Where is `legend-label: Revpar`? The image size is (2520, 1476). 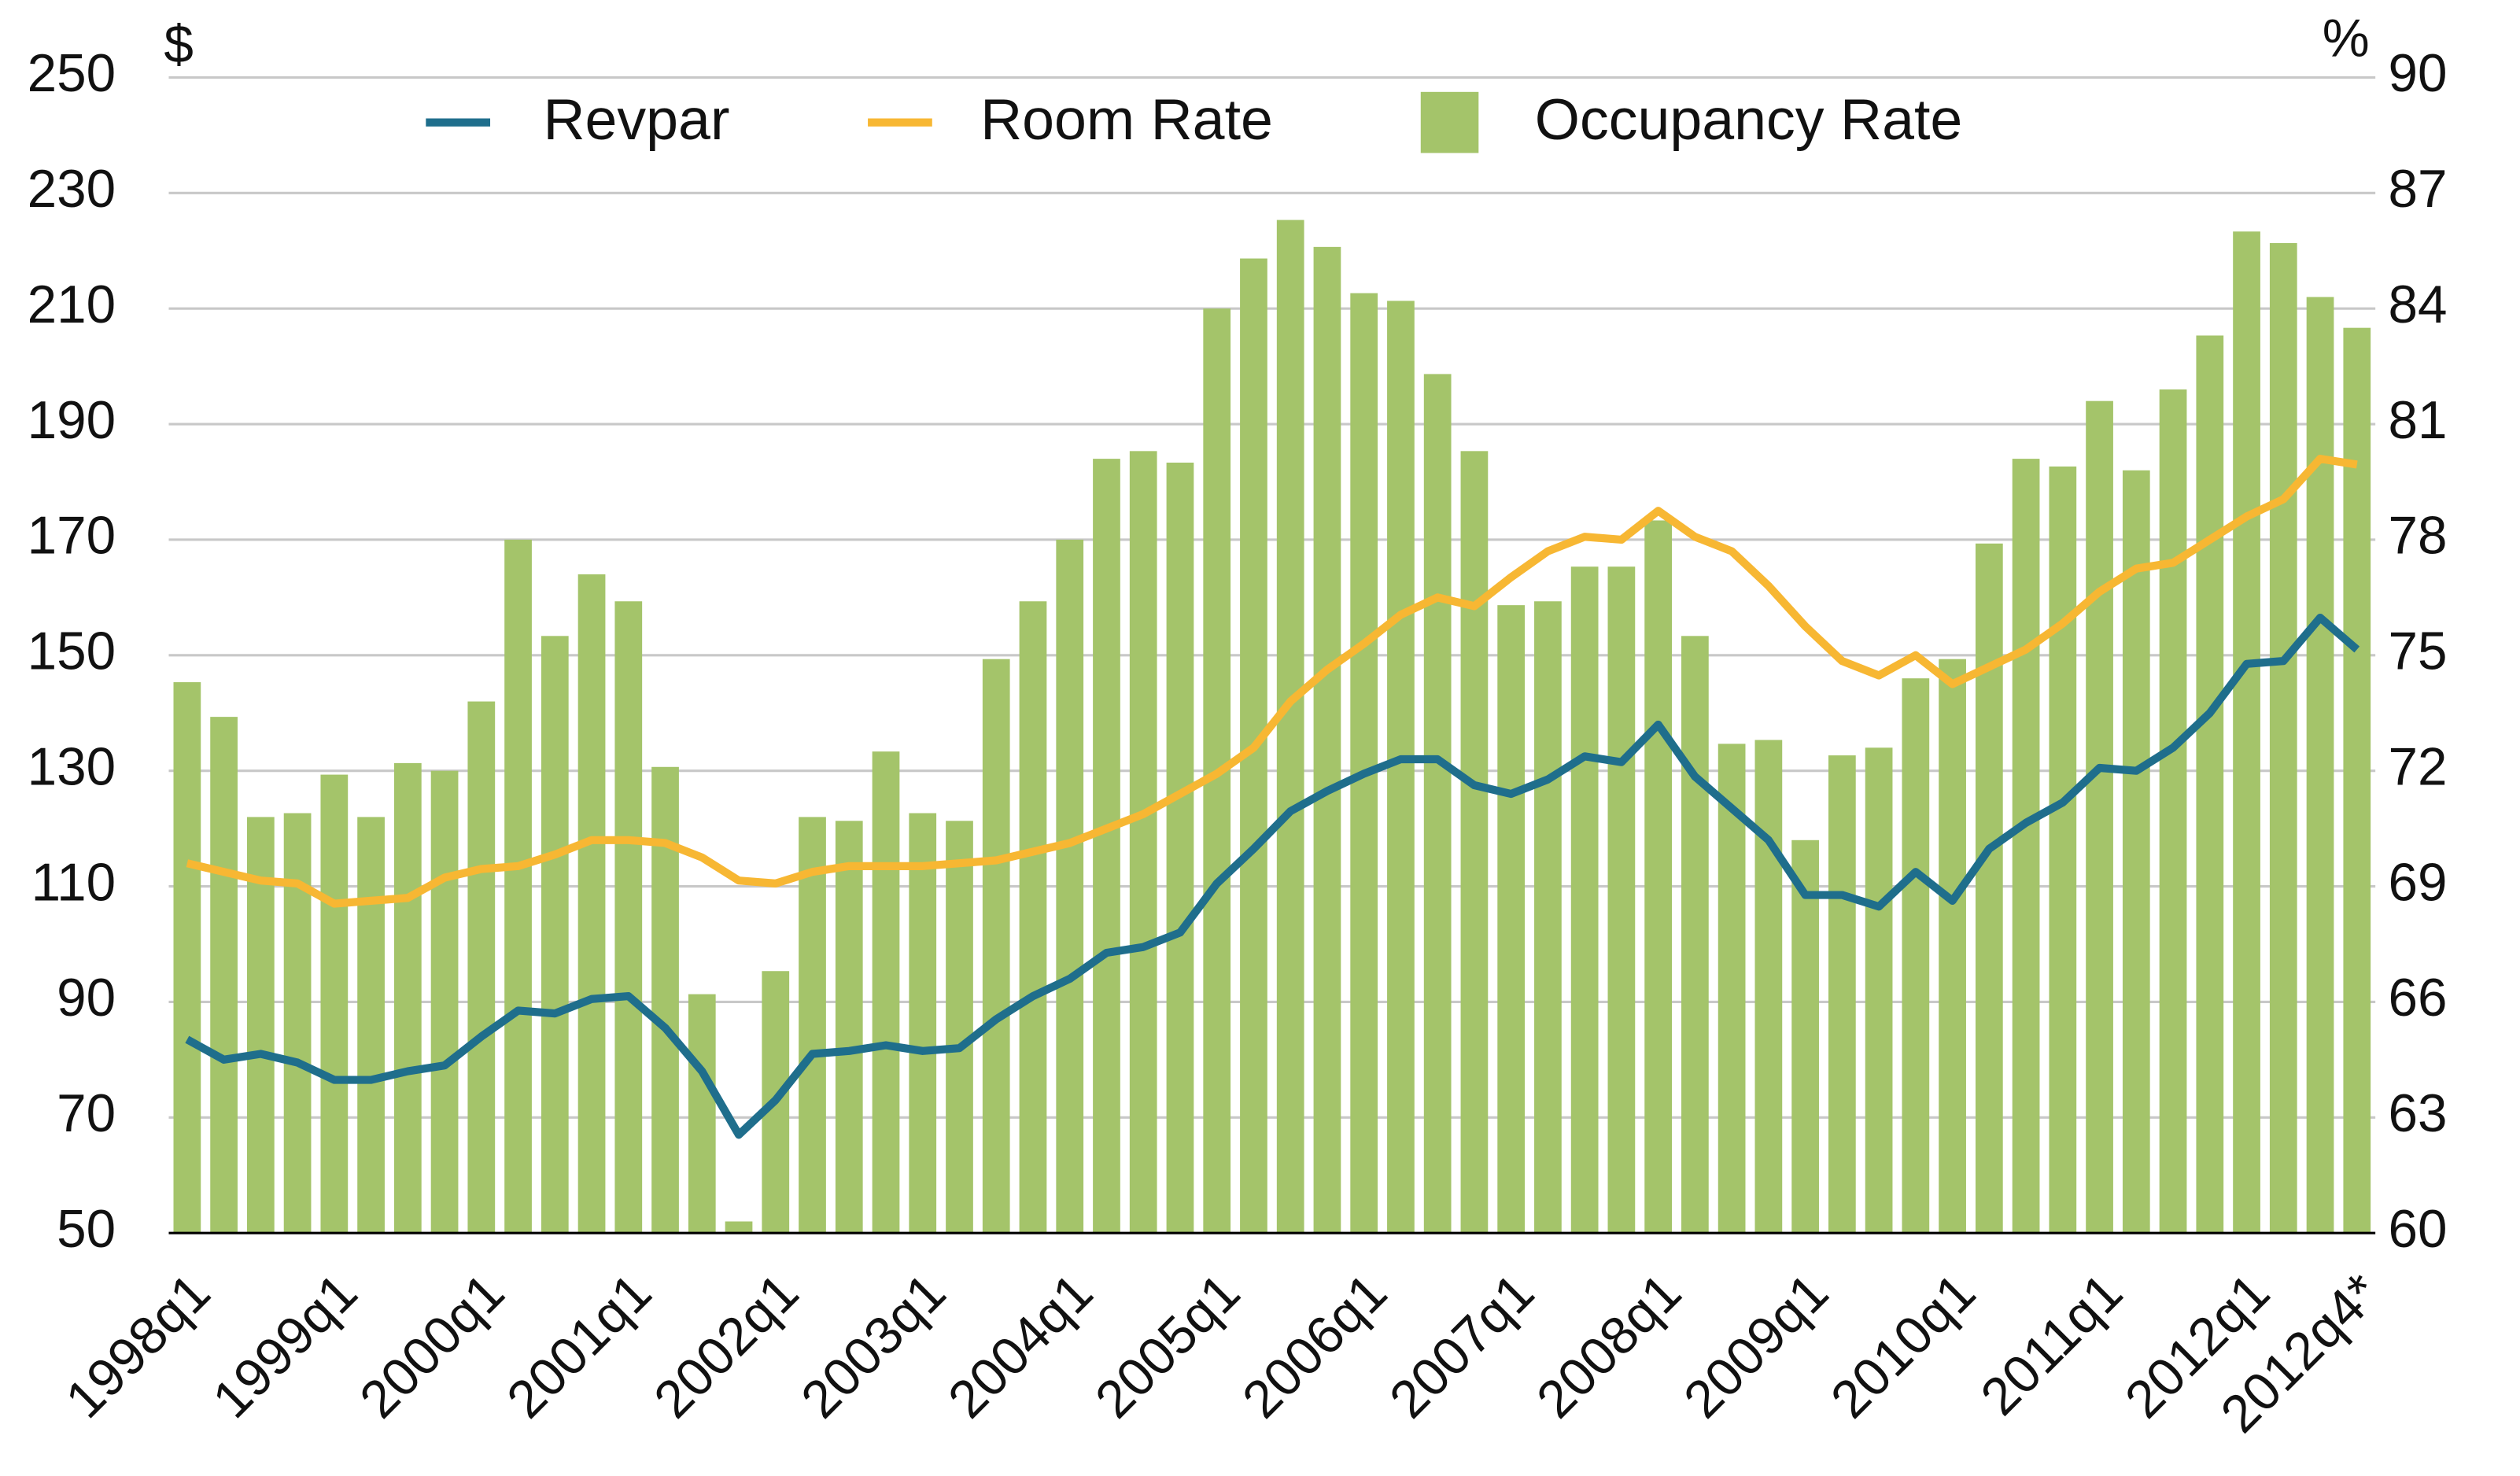 legend-label: Revpar is located at coordinates (636, 119).